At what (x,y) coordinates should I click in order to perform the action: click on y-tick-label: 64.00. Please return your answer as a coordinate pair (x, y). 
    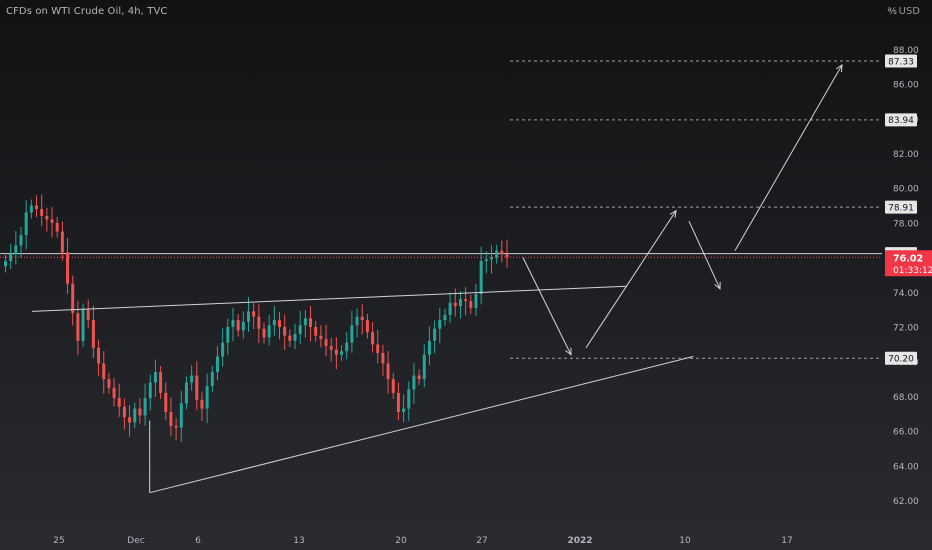
    Looking at the image, I should click on (906, 467).